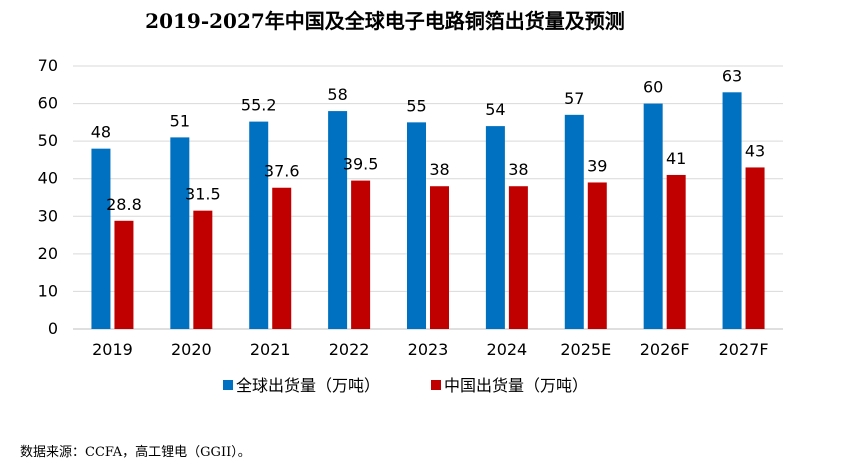  Describe the element at coordinates (585, 349) in the screenshot. I see `x-tick-label: 2025E` at that location.